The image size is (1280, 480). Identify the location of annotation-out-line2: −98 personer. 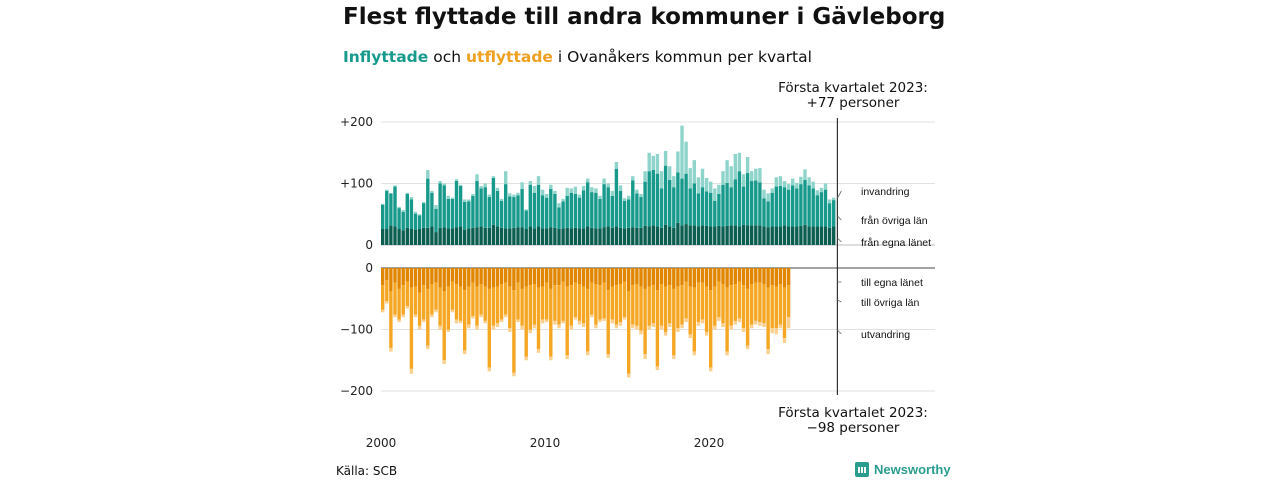
(853, 428).